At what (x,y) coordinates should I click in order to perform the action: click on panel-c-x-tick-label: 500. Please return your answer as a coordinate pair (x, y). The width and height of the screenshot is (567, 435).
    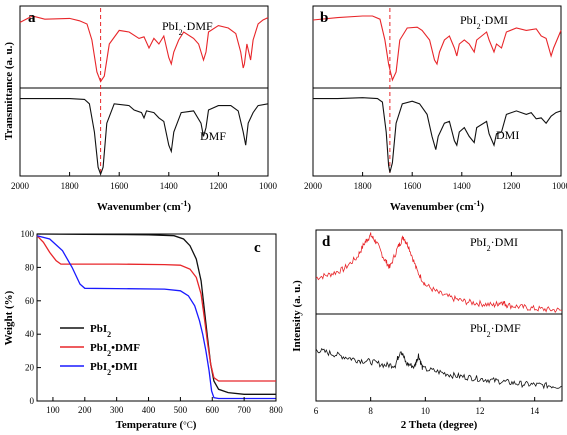
    Looking at the image, I should click on (181, 410).